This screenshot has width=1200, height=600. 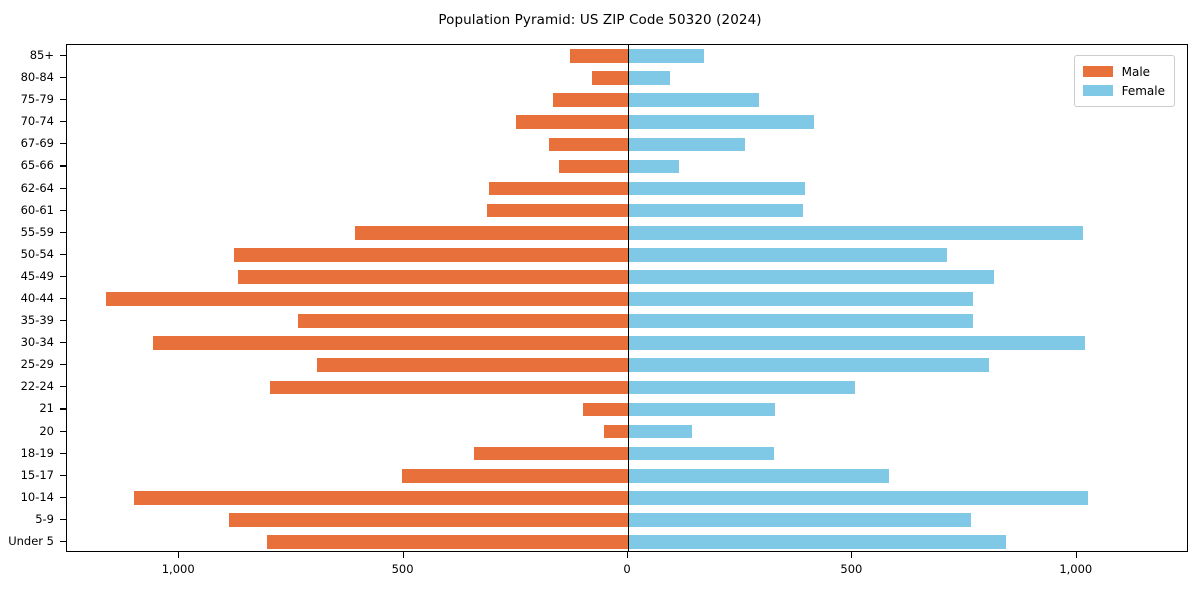 I want to click on y-tick-label: 45-49, so click(x=37, y=275).